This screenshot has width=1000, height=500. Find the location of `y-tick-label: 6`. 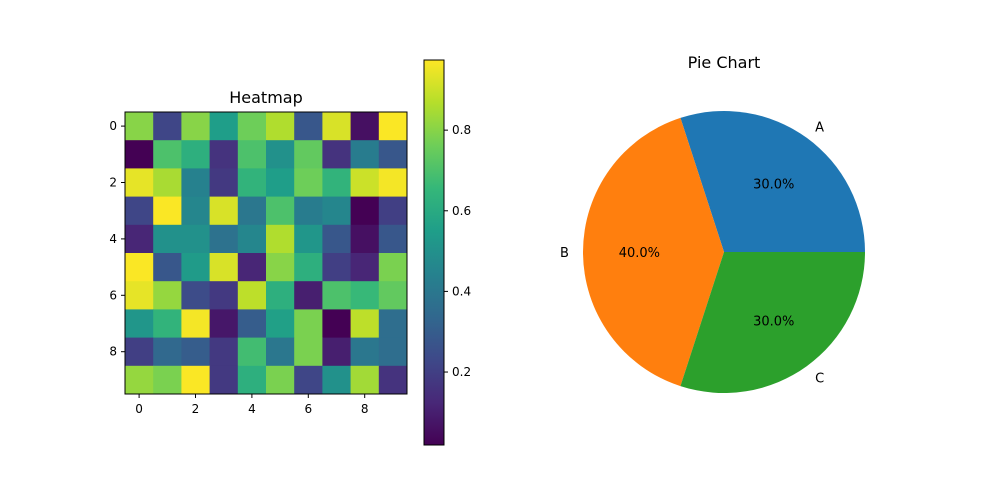

y-tick-label: 6 is located at coordinates (113, 295).